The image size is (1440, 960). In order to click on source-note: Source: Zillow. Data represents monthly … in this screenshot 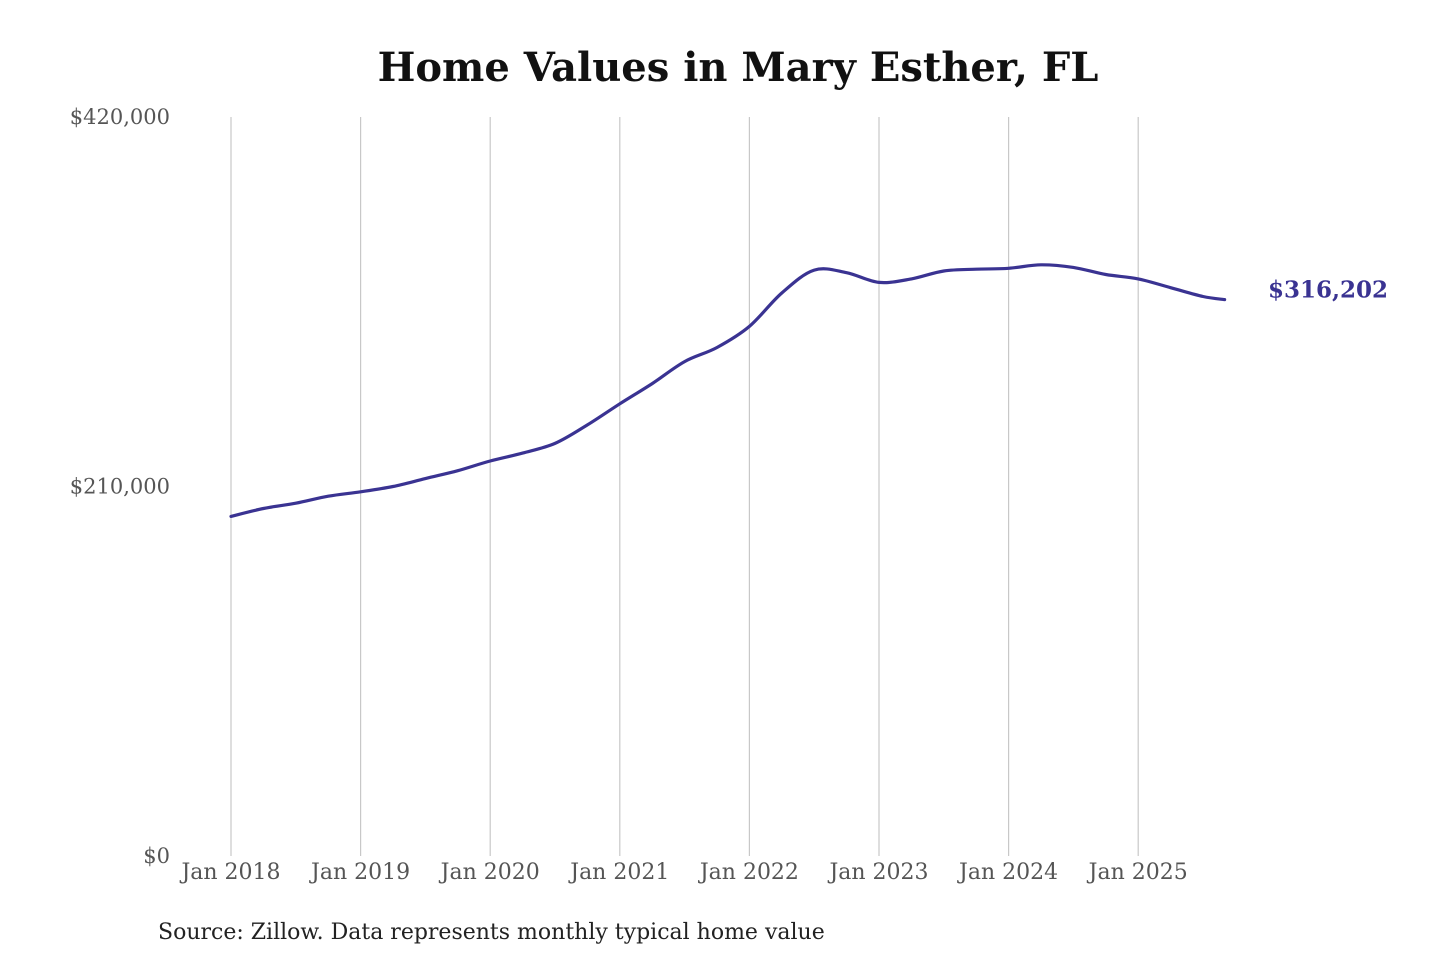, I will do `click(491, 932)`.